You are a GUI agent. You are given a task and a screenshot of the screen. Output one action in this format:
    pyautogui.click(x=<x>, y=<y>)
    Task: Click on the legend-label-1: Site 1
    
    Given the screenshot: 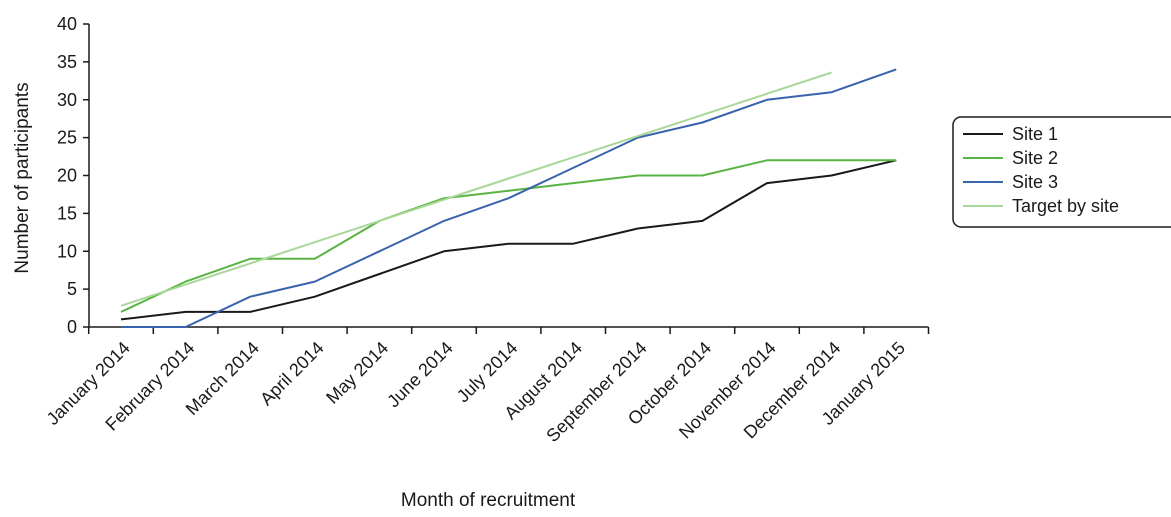 What is the action you would take?
    pyautogui.click(x=1035, y=134)
    